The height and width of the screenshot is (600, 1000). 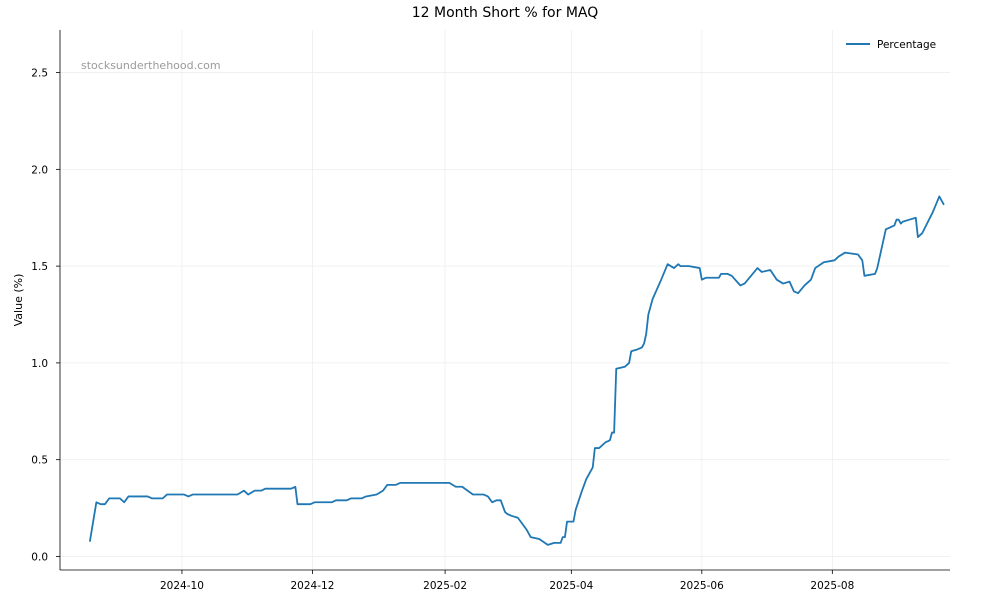 What do you see at coordinates (39, 461) in the screenshot?
I see `y-tick-label: 0.5` at bounding box center [39, 461].